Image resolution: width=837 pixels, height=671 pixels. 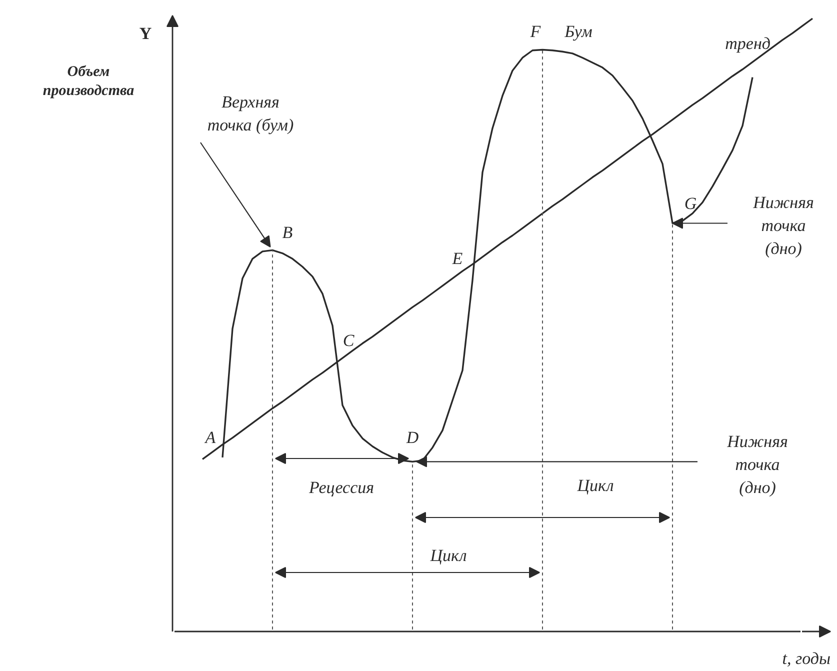 I want to click on annotation: D, so click(x=412, y=437).